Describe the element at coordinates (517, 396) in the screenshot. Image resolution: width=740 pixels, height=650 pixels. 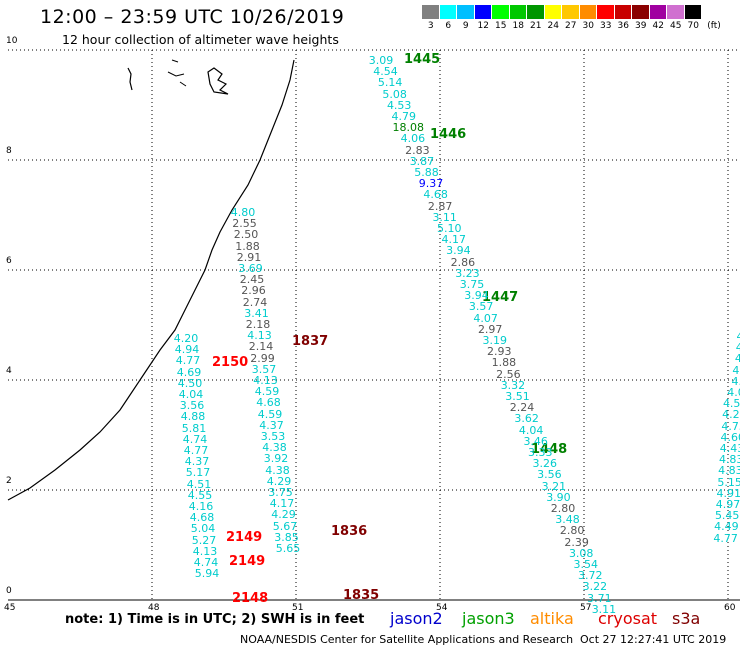
I see `wave-height-value: 3.51` at that location.